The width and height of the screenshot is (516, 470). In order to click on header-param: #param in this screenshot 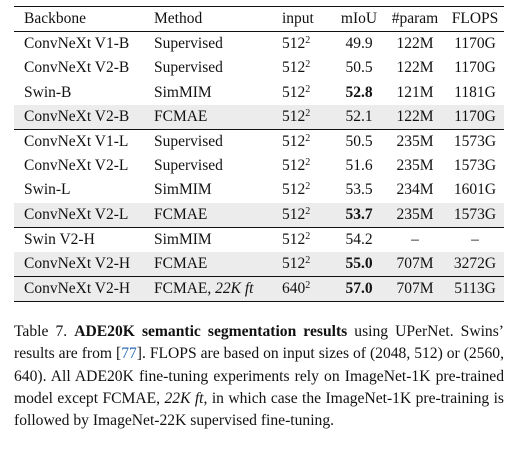, I will do `click(415, 19)`.